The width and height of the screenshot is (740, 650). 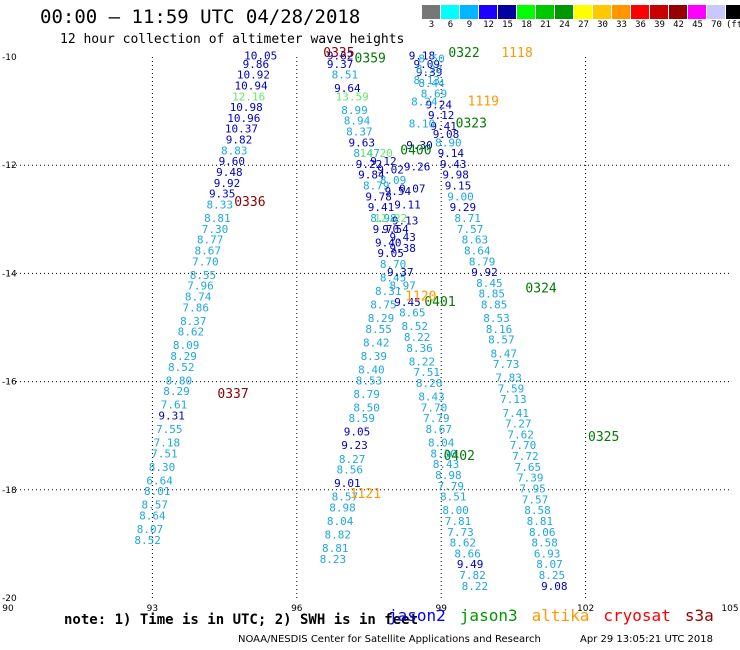 What do you see at coordinates (427, 64) in the screenshot?
I see `wave-height-value: 9.09` at bounding box center [427, 64].